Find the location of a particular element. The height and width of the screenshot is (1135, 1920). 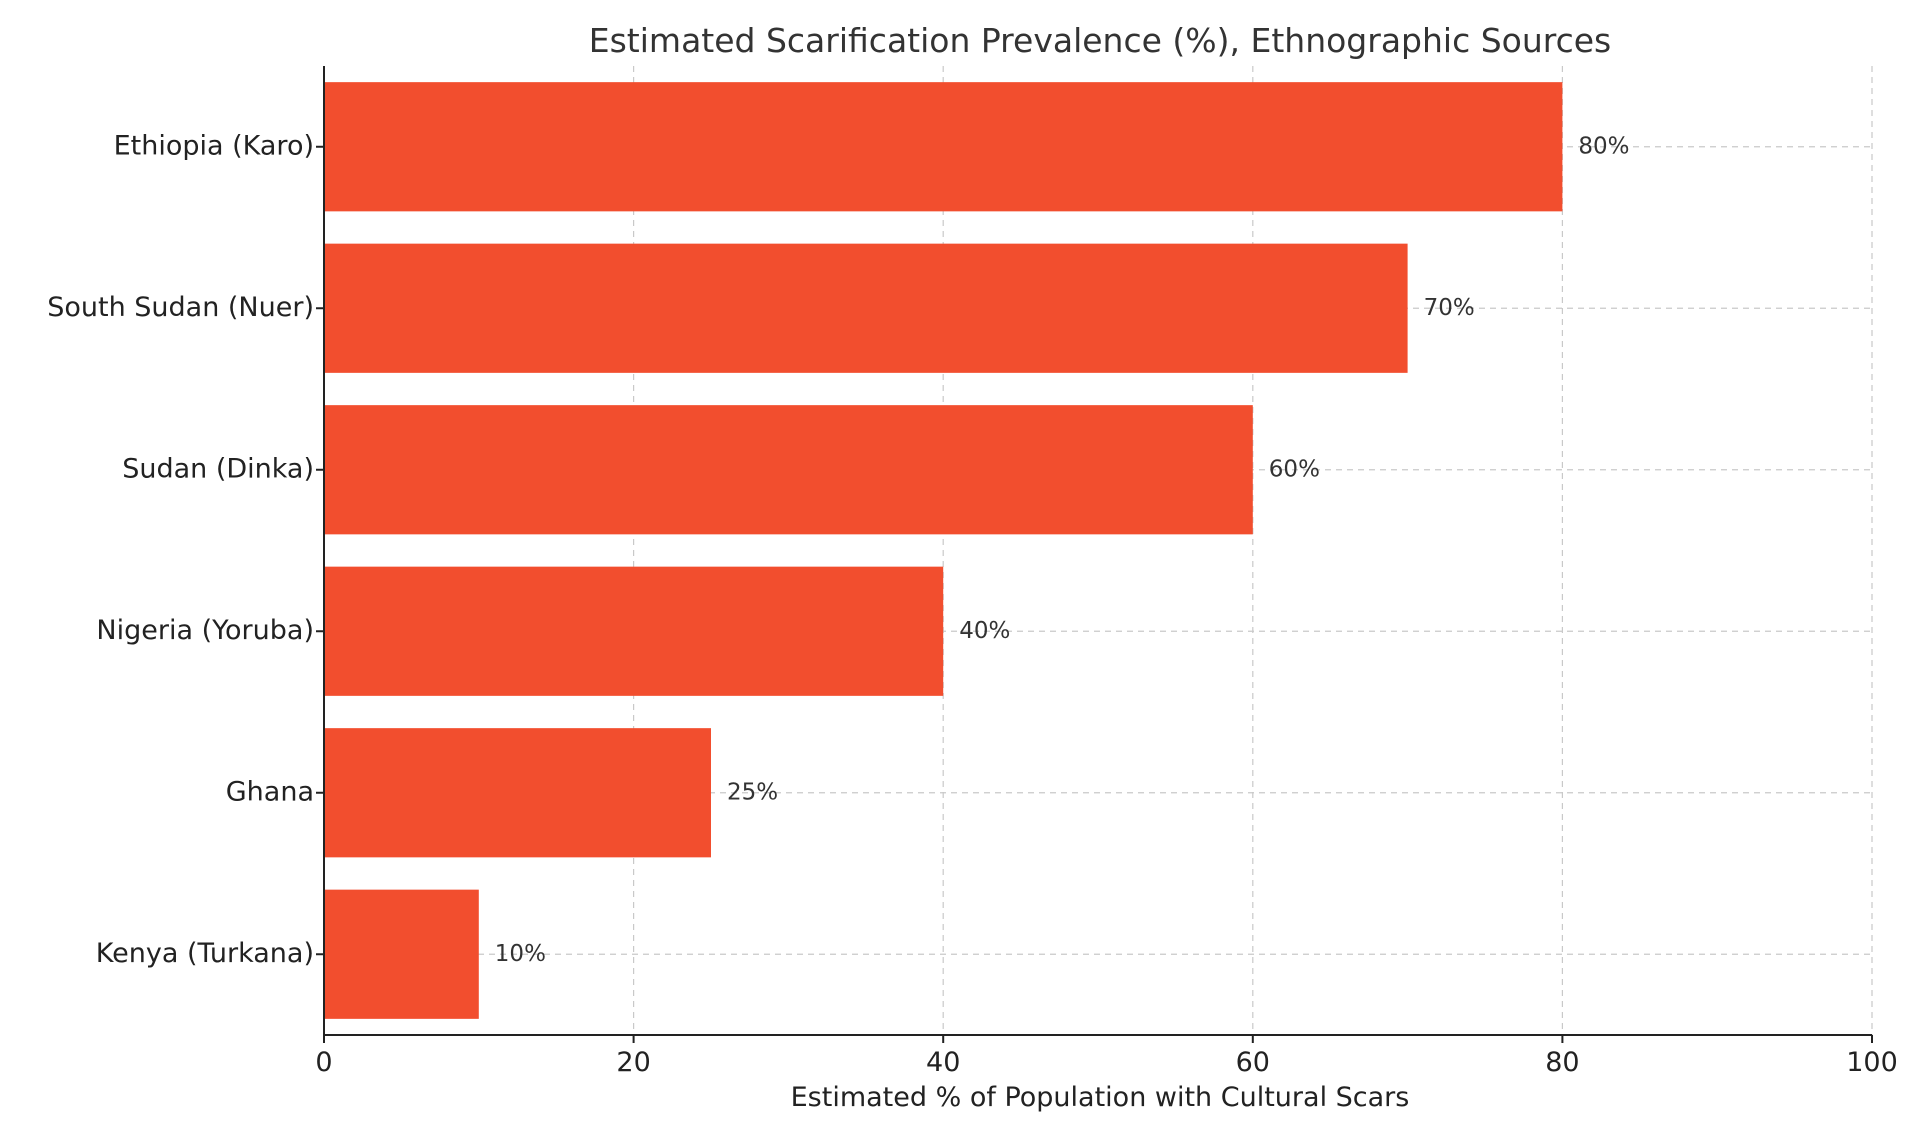

data-label: 70% is located at coordinates (1449, 308).